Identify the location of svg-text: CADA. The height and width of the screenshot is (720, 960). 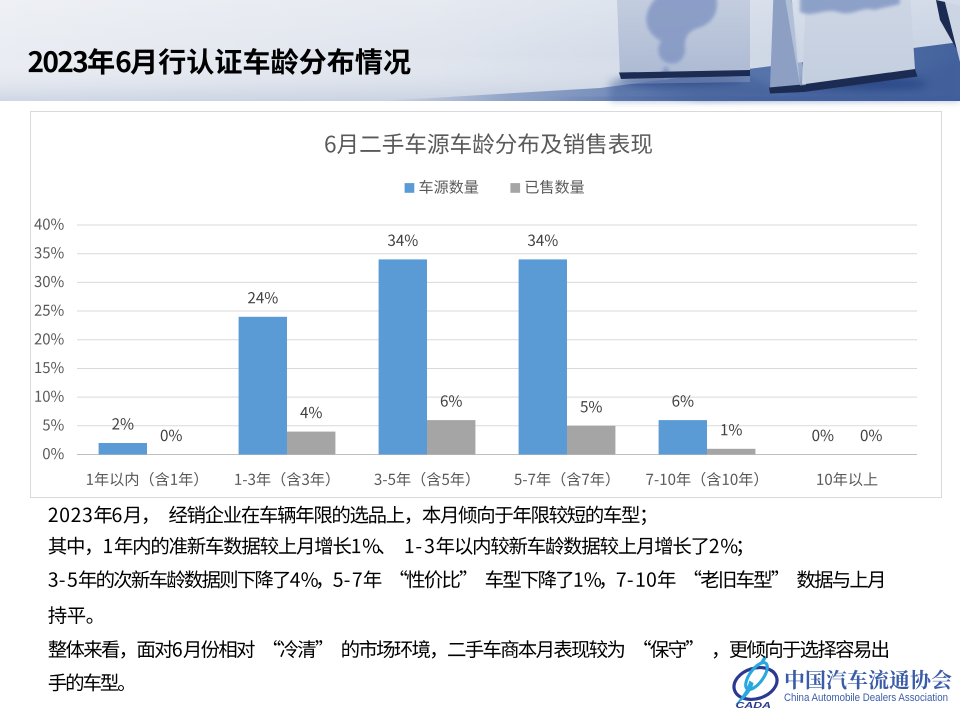
(754, 705).